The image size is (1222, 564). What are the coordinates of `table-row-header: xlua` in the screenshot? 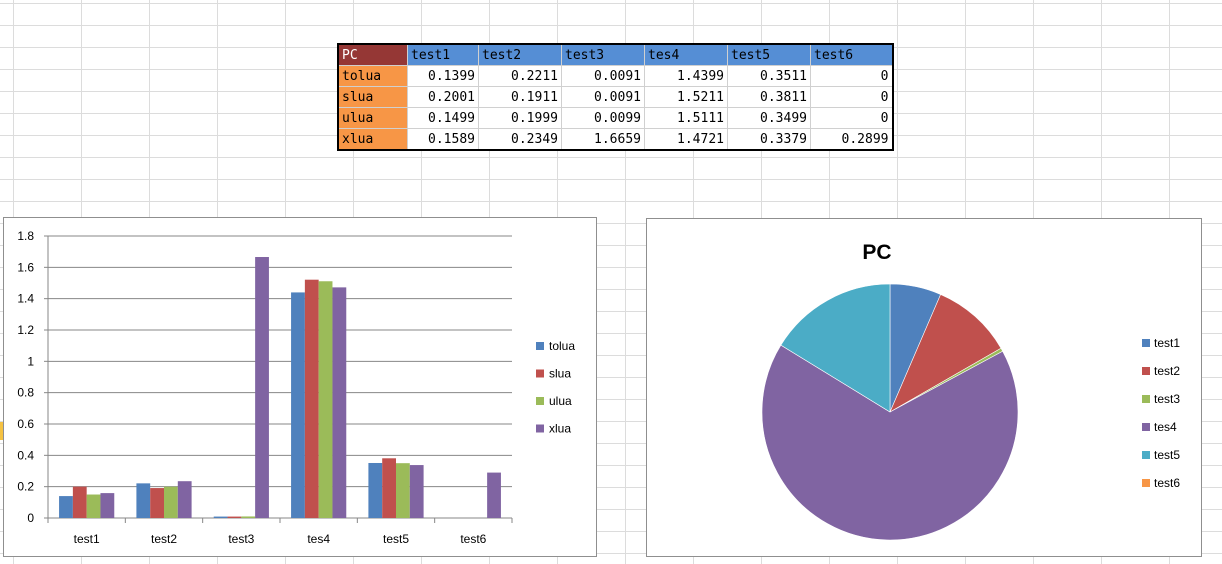 It's located at (372, 139).